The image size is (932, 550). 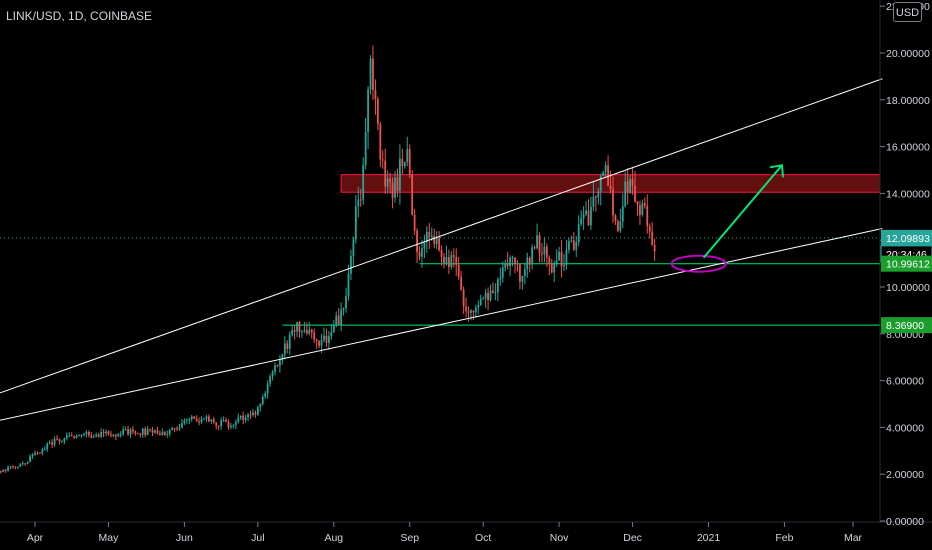 What do you see at coordinates (257, 538) in the screenshot?
I see `x-tick-label: Jul` at bounding box center [257, 538].